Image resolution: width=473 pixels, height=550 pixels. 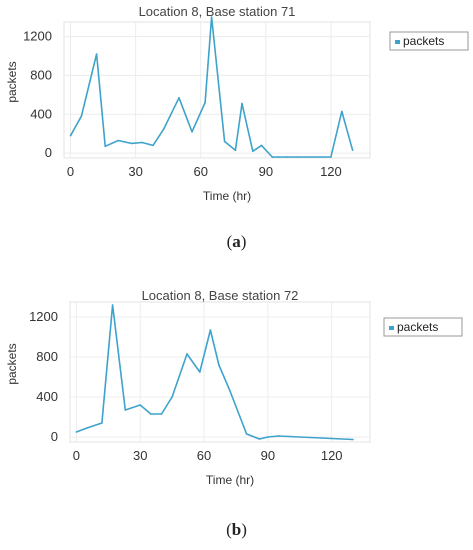 I want to click on figure-caption-a: (a), so click(x=236, y=241).